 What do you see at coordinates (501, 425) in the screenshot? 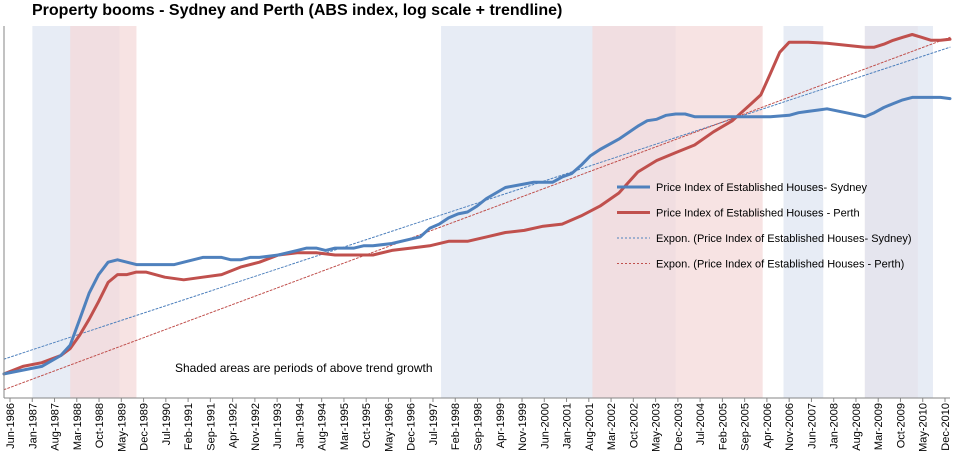
I see `x-tick-label: Apr-1999` at bounding box center [501, 425].